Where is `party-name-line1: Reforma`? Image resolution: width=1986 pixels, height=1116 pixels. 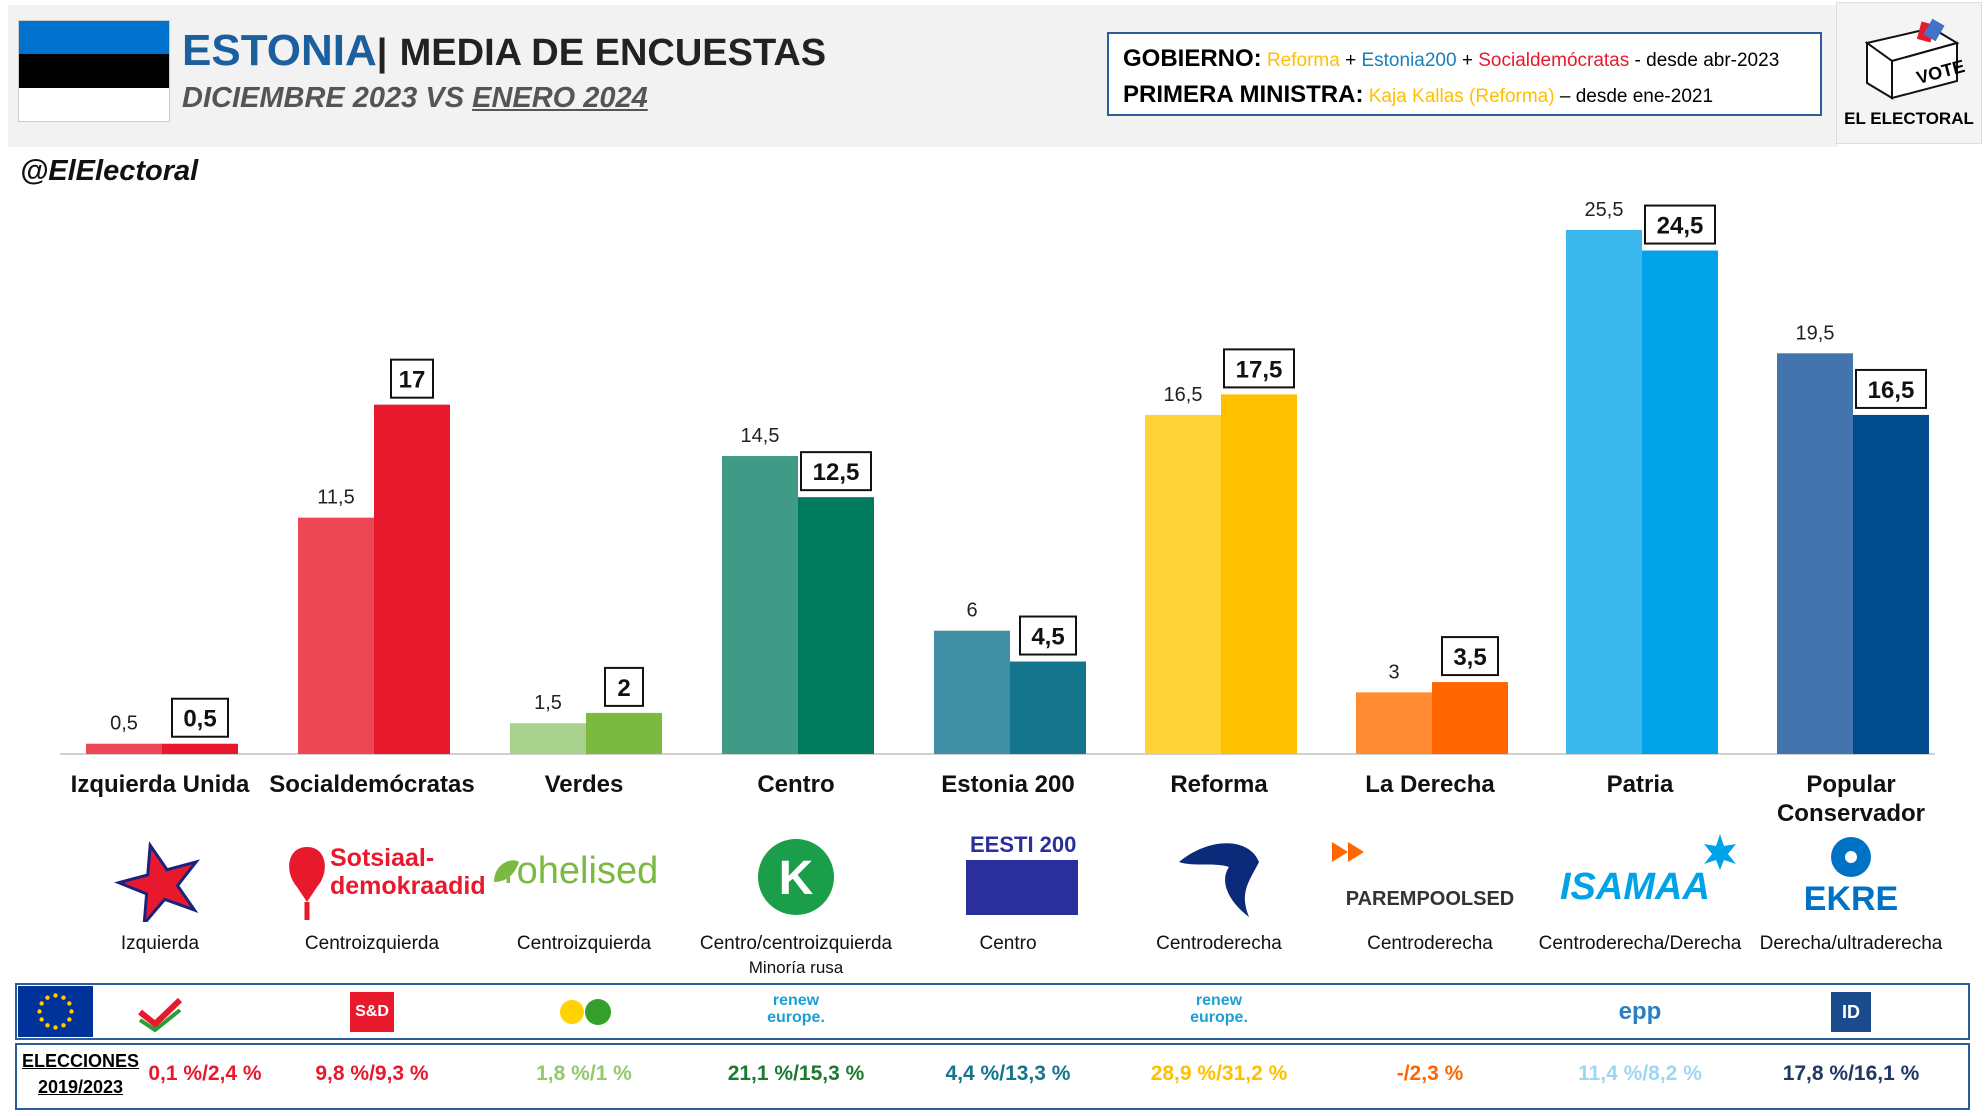
party-name-line1: Reforma is located at coordinates (1219, 784).